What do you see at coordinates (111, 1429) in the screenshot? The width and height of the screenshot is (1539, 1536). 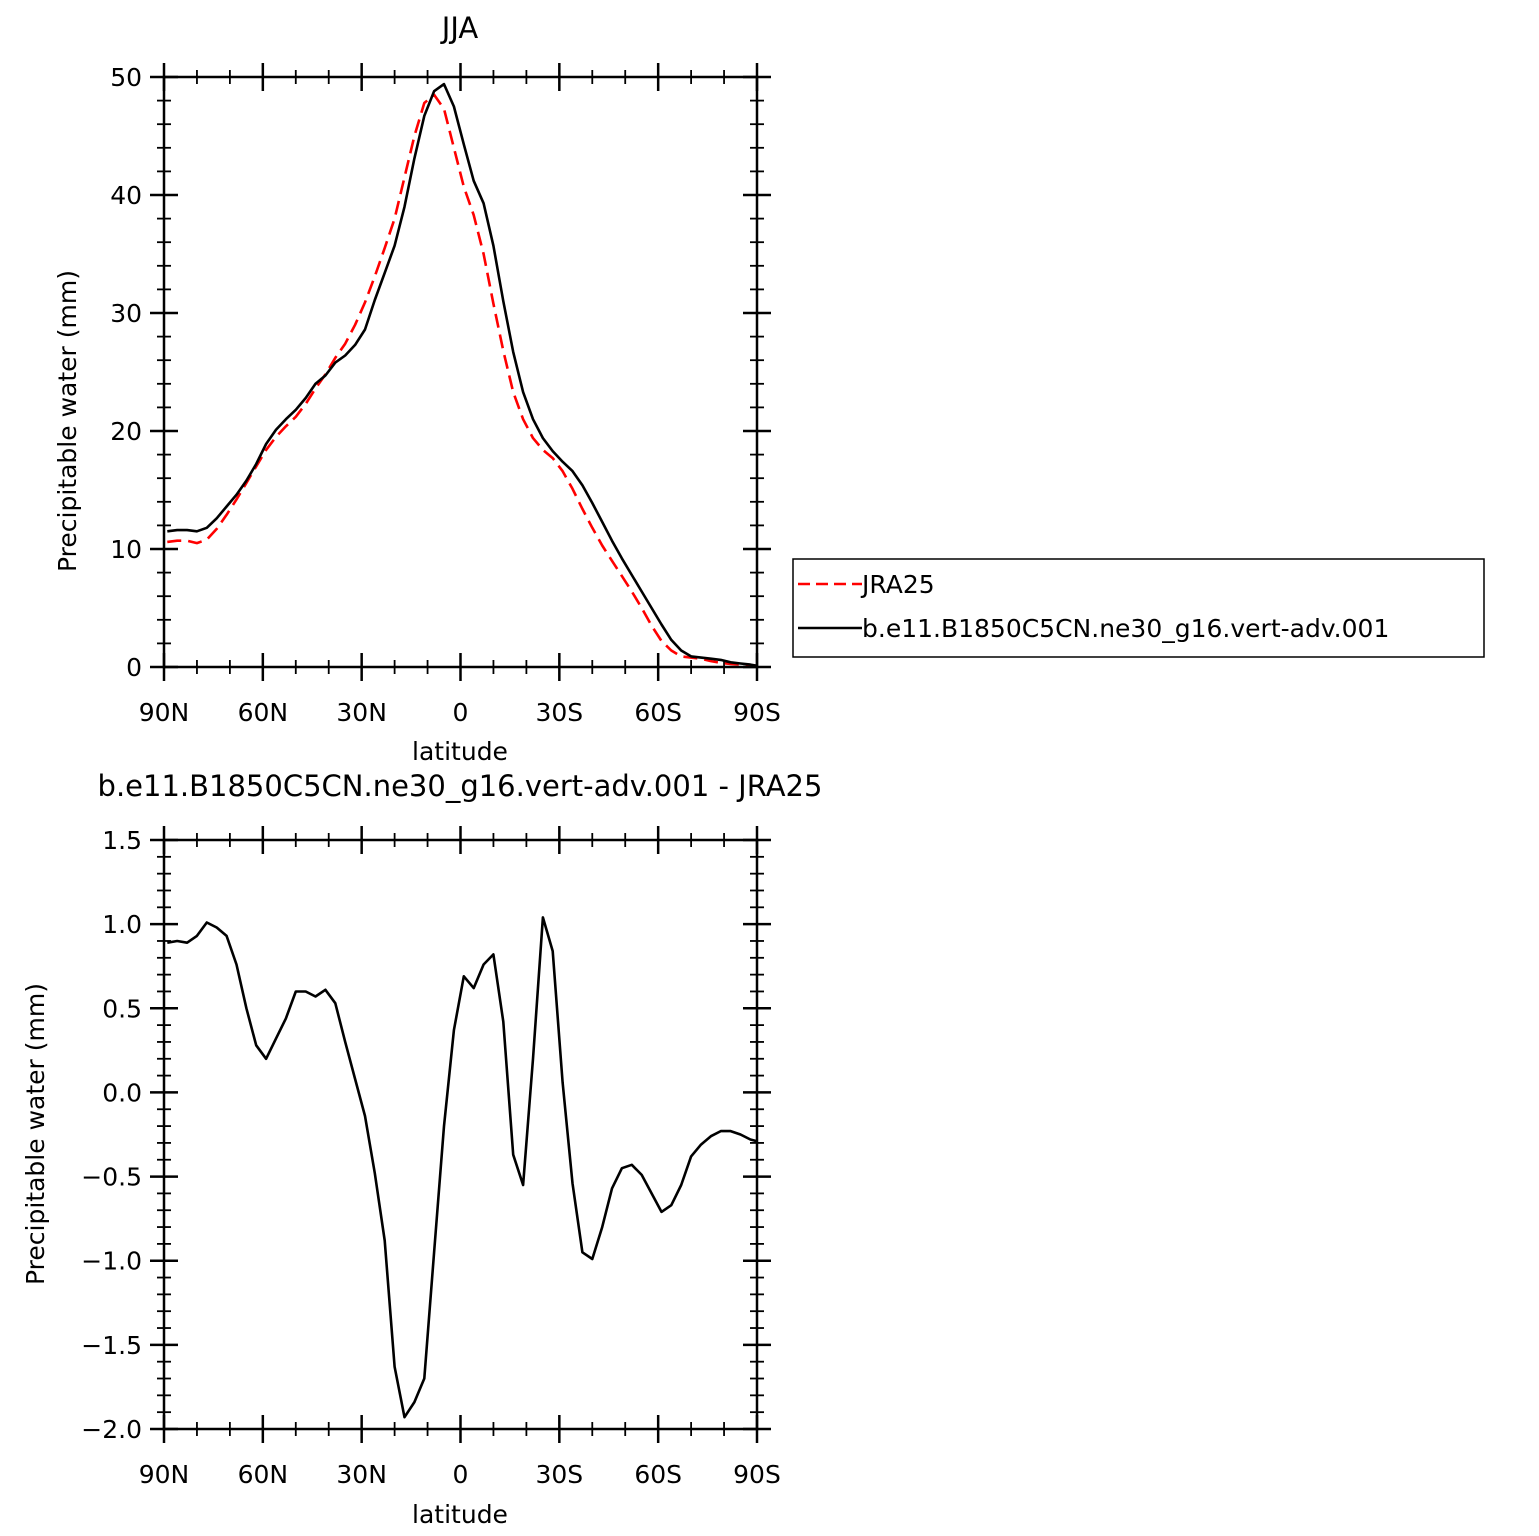 I see `bot-y-tick-label: −2.0` at bounding box center [111, 1429].